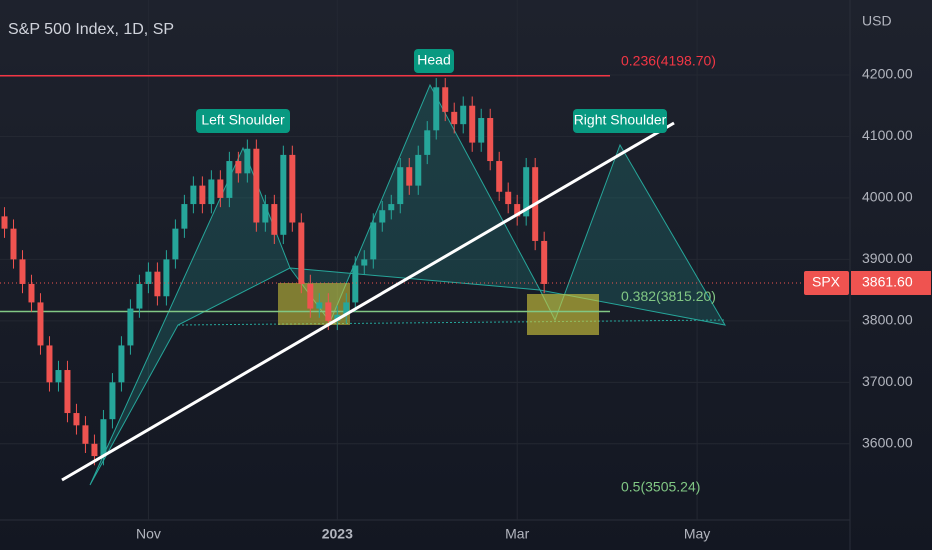 This screenshot has width=932, height=550. I want to click on y-tick-label: 3800.00, so click(887, 320).